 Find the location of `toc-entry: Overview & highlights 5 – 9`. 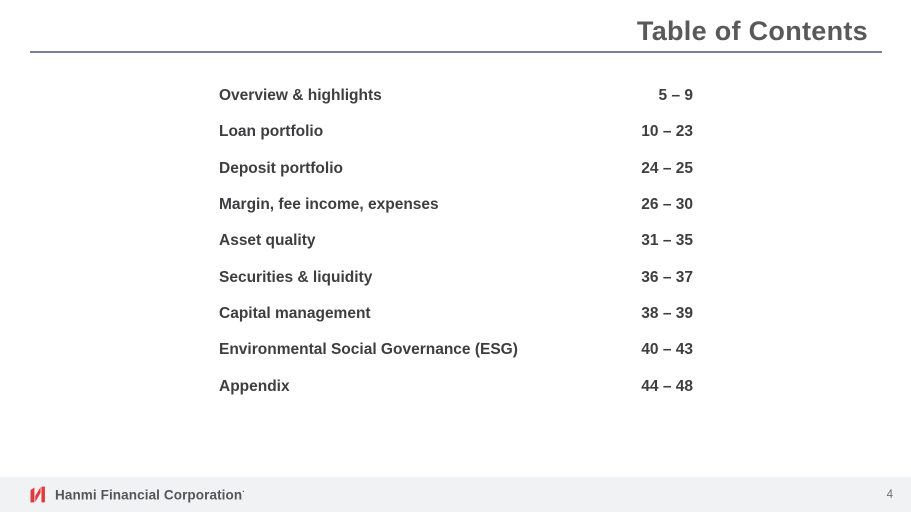

toc-entry: Overview & highlights 5 – 9 is located at coordinates (456, 96).